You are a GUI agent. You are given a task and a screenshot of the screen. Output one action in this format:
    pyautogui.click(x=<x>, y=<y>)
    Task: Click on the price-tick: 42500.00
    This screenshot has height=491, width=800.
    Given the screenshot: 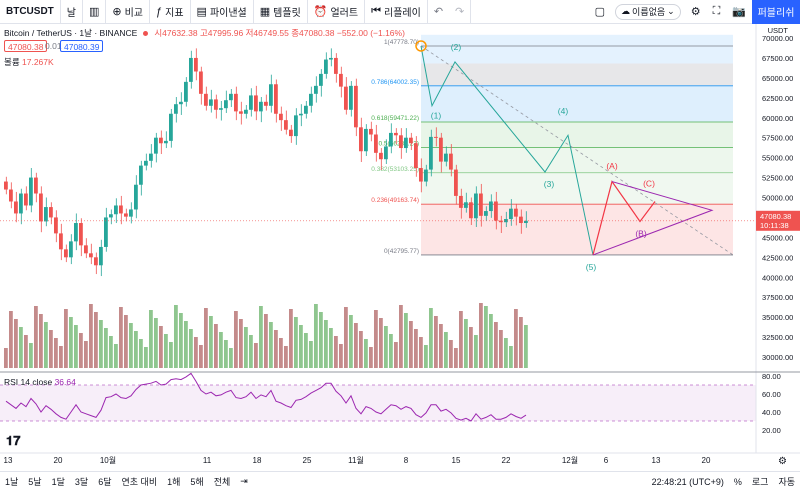 What is the action you would take?
    pyautogui.click(x=777, y=257)
    